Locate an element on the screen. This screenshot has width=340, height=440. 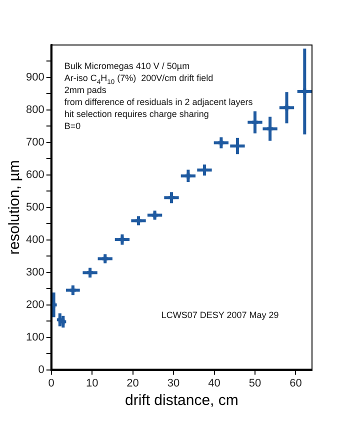
y-tick-label: 200 is located at coordinates (35, 304).